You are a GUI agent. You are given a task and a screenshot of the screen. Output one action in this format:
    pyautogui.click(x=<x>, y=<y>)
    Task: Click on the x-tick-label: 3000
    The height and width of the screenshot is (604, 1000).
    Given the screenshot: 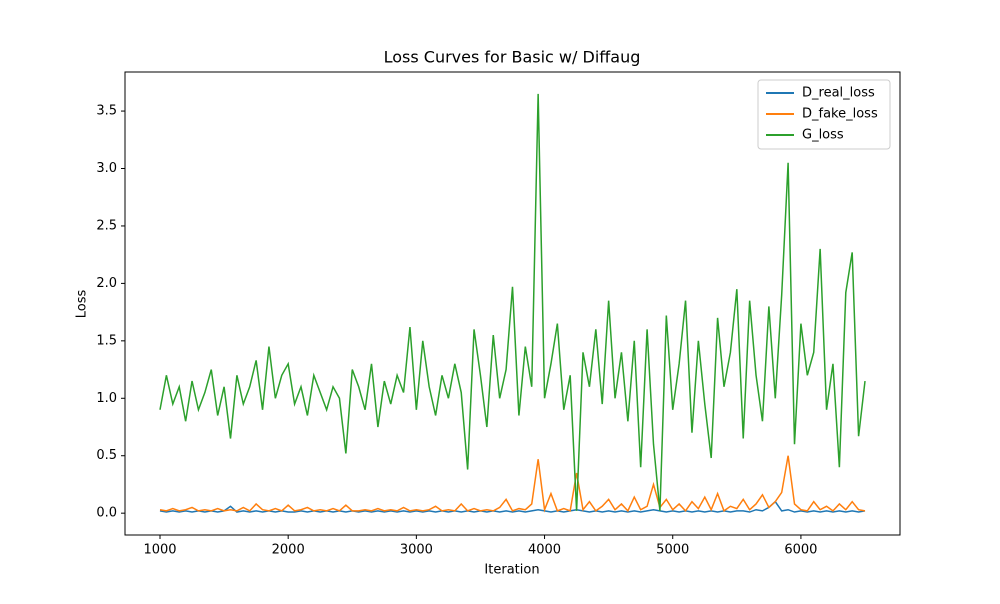 What is the action you would take?
    pyautogui.click(x=416, y=550)
    